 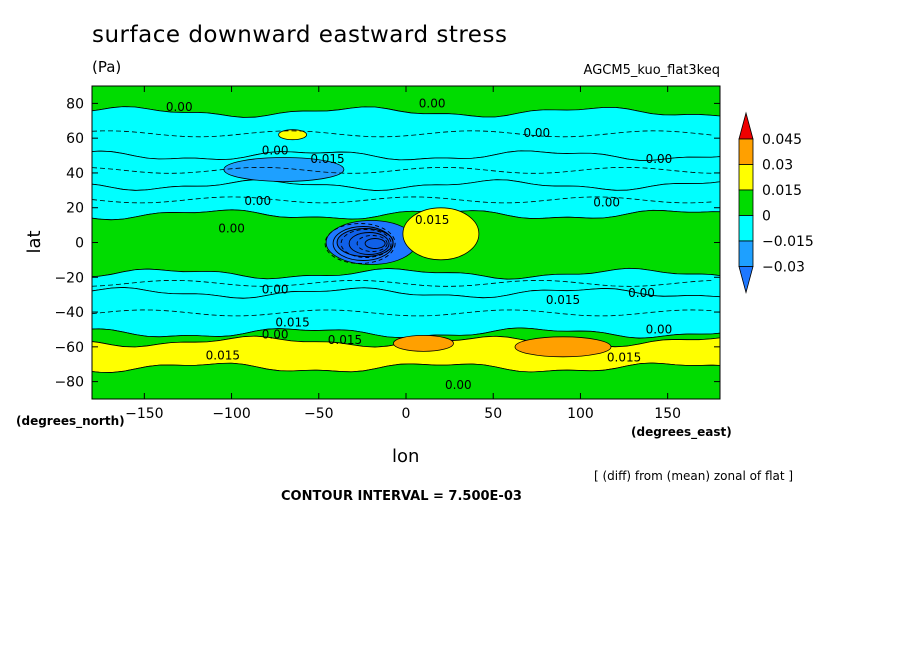 What do you see at coordinates (144, 414) in the screenshot?
I see `x-tick-label: −150` at bounding box center [144, 414].